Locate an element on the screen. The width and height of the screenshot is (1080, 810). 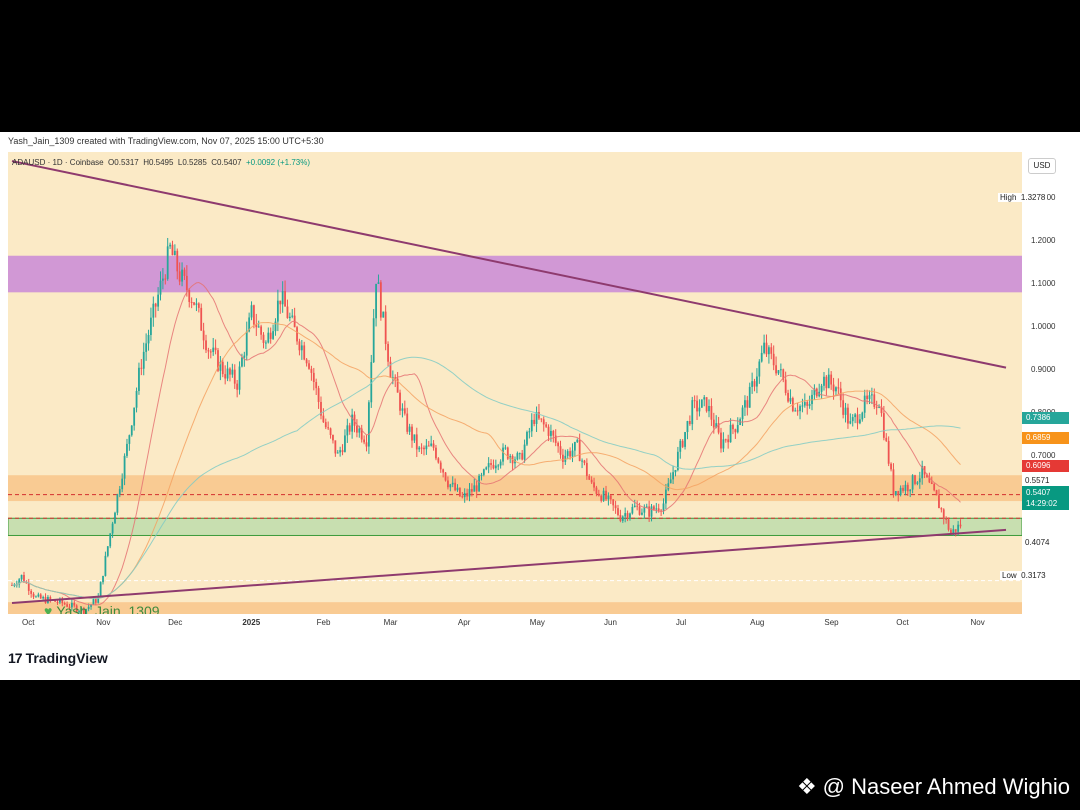
time-tick: Oct is located at coordinates (28, 622).